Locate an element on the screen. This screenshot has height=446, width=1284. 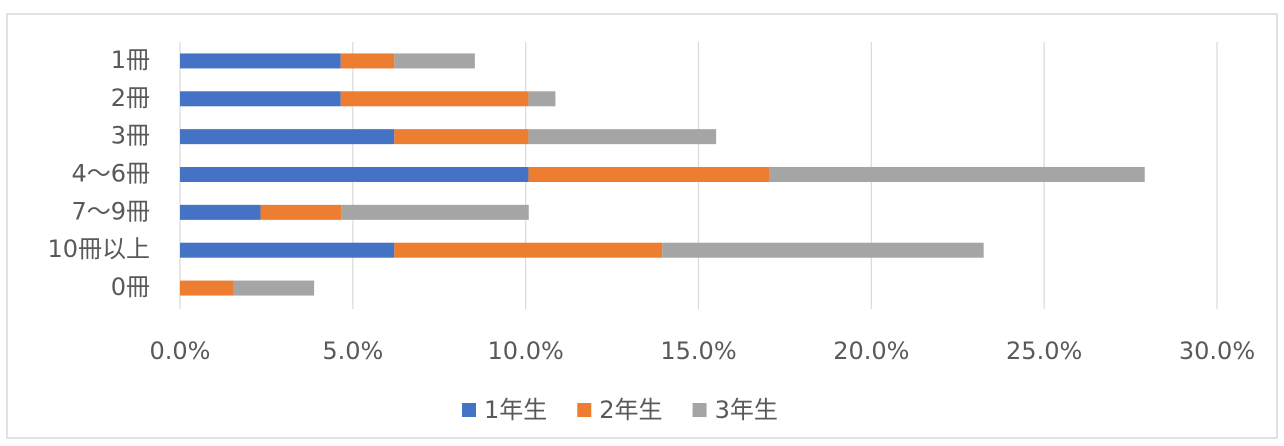
y-tick-label: 1冊 is located at coordinates (130, 60).